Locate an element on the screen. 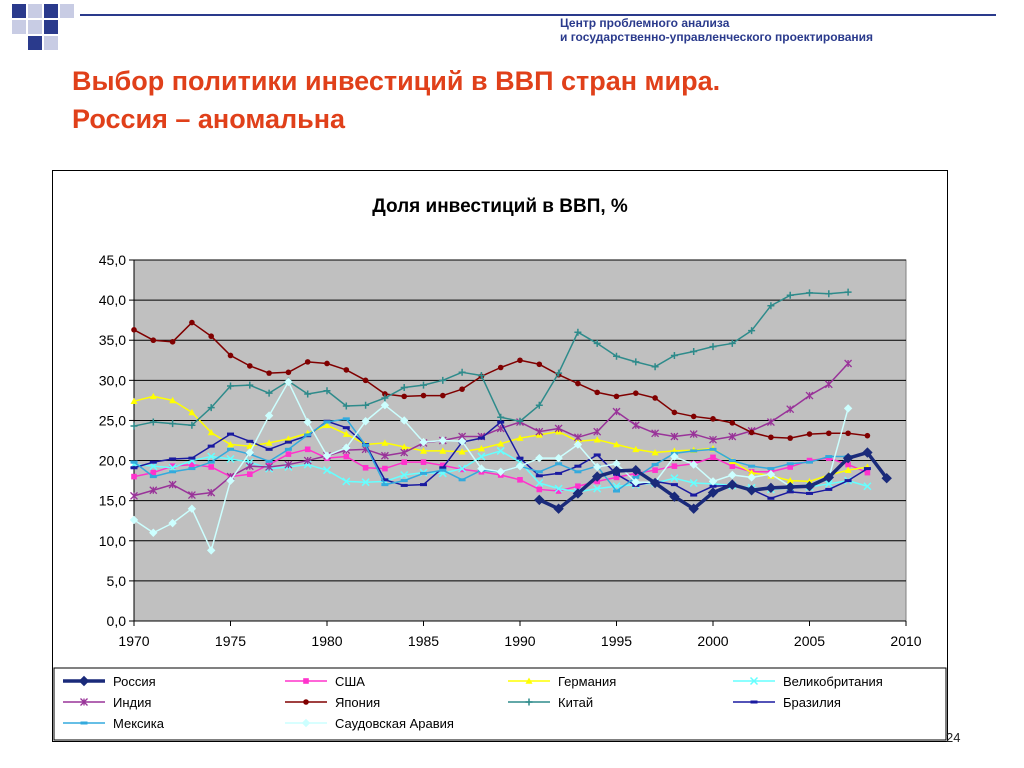  legend-label: Япония is located at coordinates (357, 702).